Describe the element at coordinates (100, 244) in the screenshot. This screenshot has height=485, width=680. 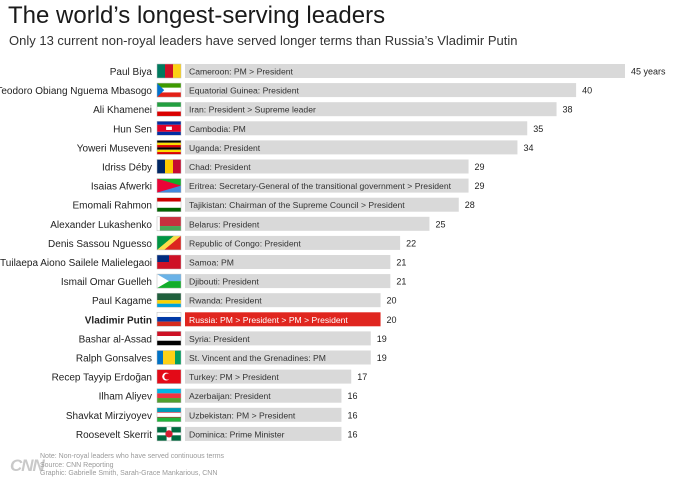
I see `leader-name: Denis Sassou Nguesso` at that location.